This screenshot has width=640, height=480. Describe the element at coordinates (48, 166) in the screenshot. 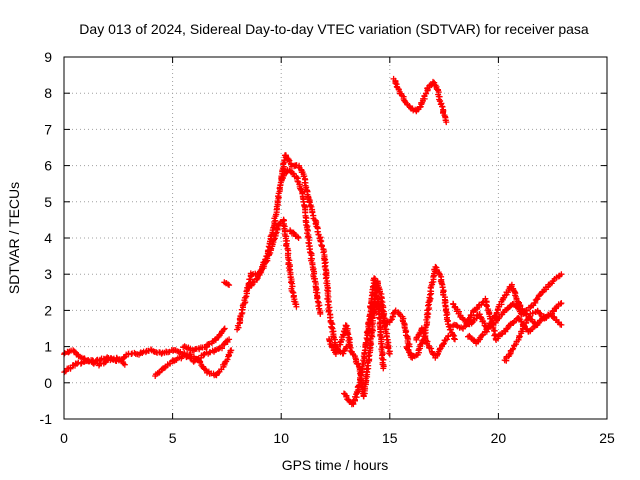

I see `y-tick-label: 6` at that location.